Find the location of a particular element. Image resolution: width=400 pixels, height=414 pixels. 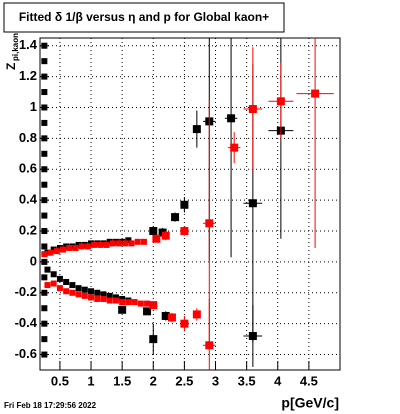

y-tick-label: 1.2 is located at coordinates (28, 75).